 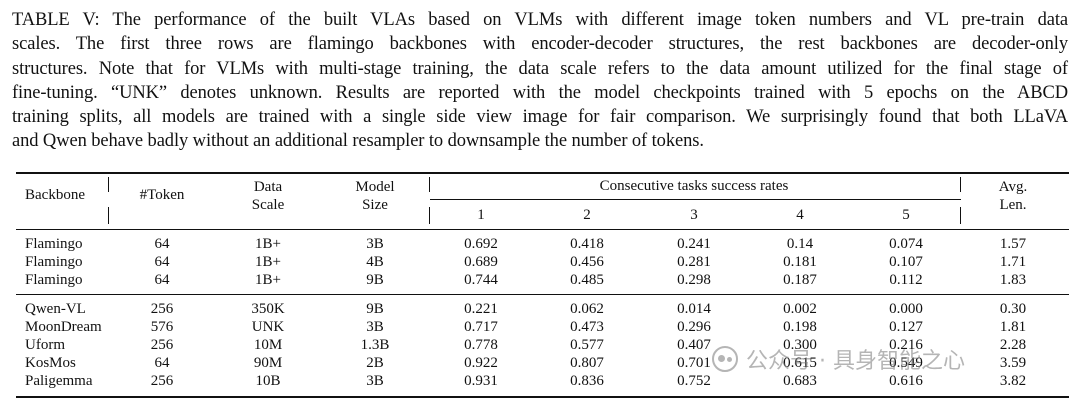 I want to click on cell-task-4: 0.300, so click(x=800, y=345).